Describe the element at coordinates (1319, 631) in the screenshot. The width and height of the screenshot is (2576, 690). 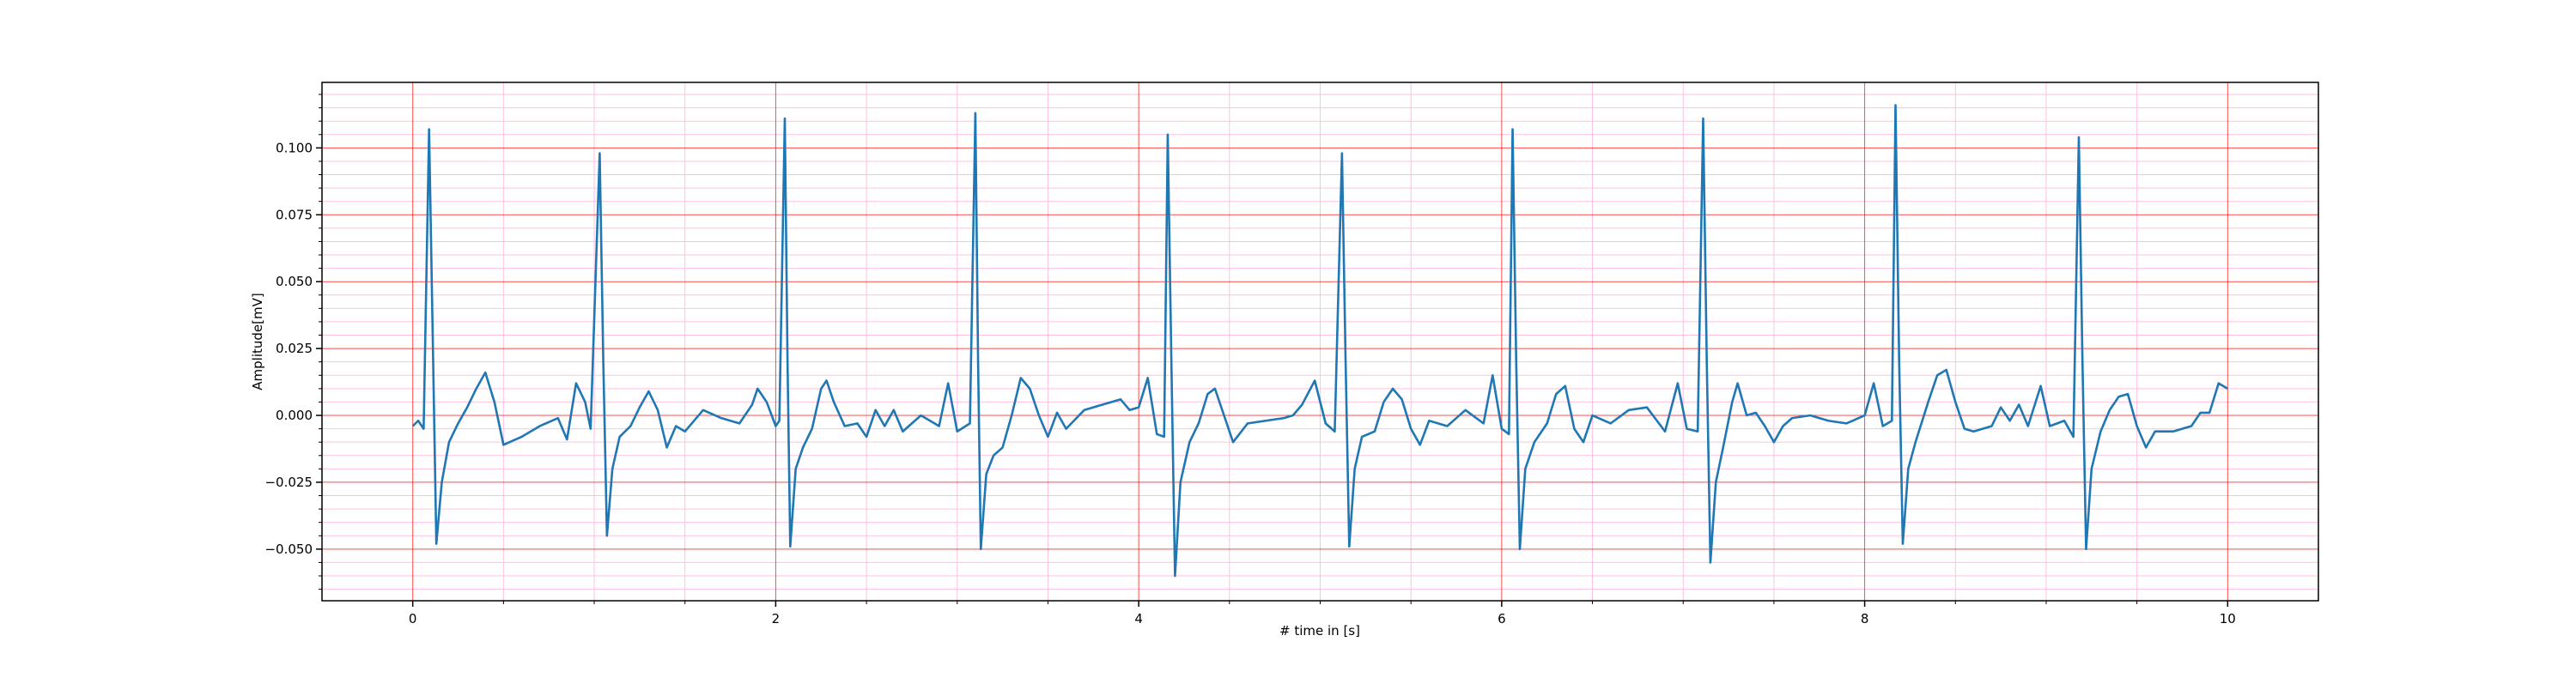
I see `x-axis-label: # time in [s]` at that location.